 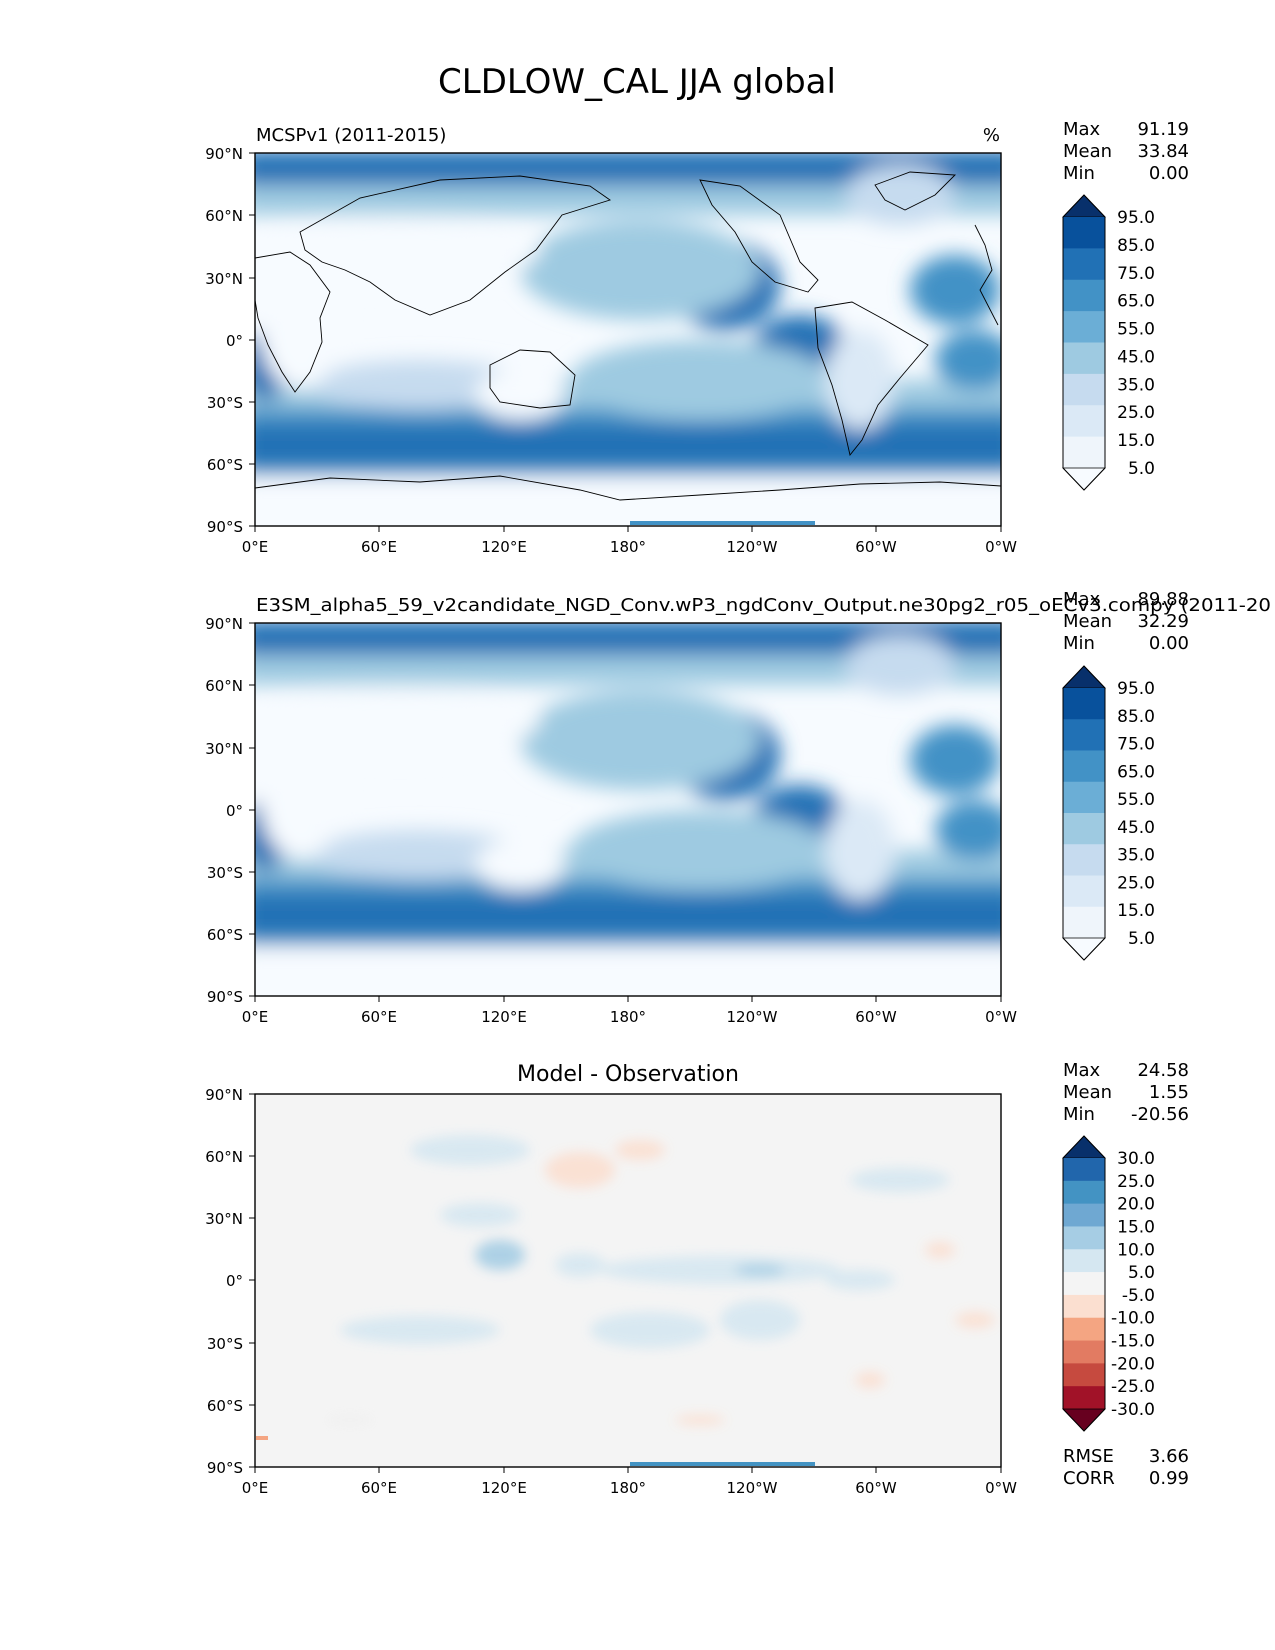 I want to click on colorbar-tick-label: -10.0, so click(x=1133, y=1319).